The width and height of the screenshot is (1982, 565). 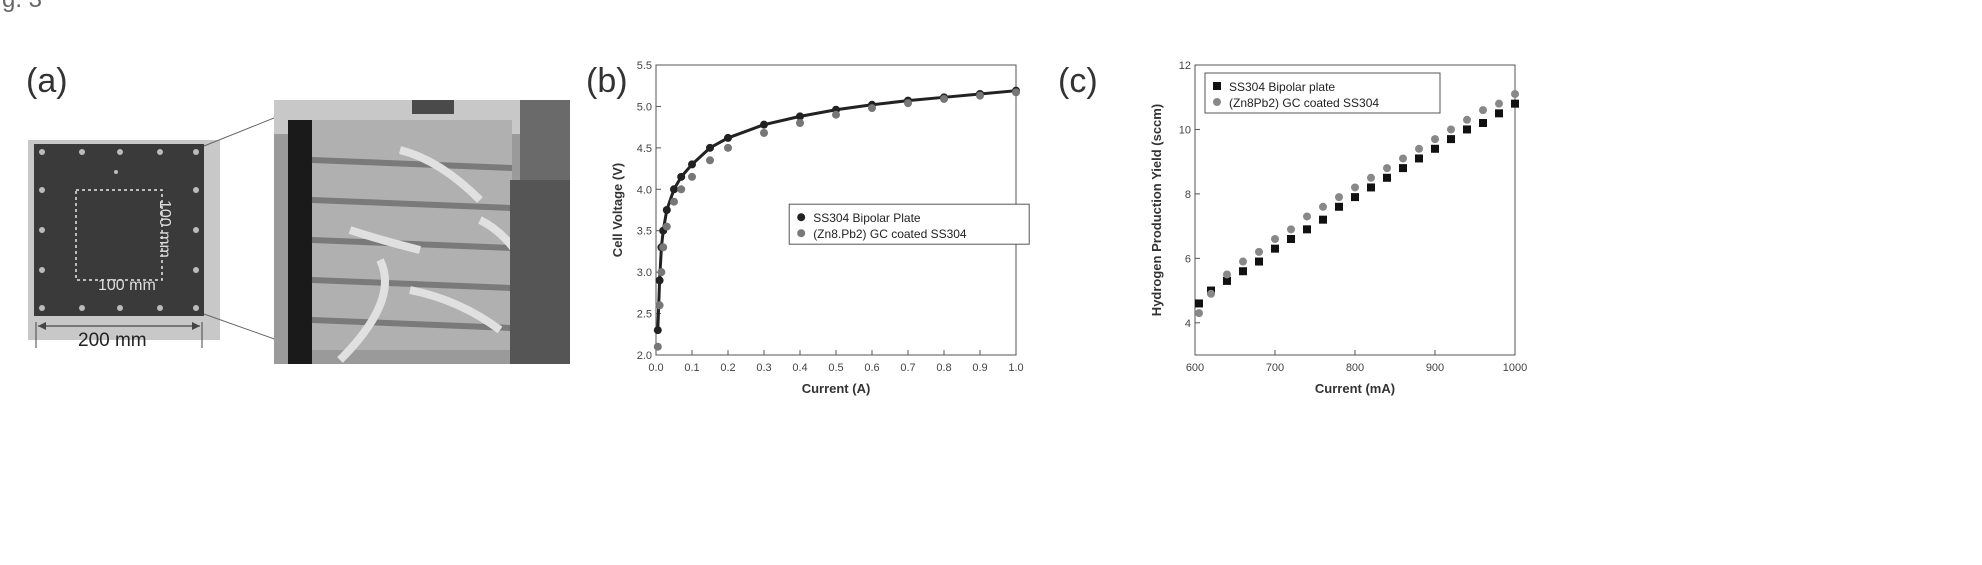 What do you see at coordinates (22, 7) in the screenshot?
I see `figure-caption-fragment: g. 3` at bounding box center [22, 7].